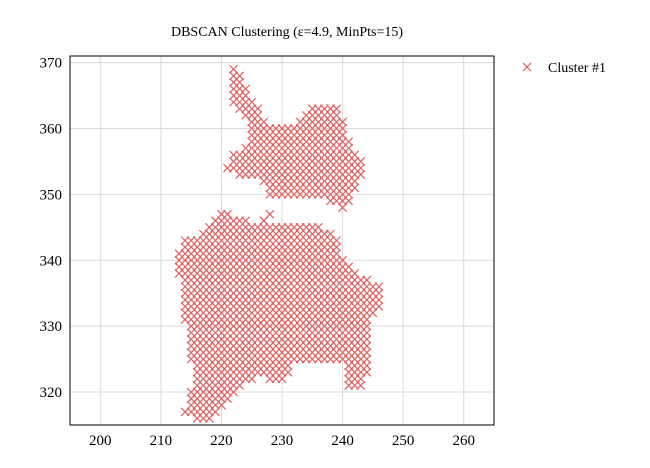  Describe the element at coordinates (51, 393) in the screenshot. I see `y-tick-label: 320` at that location.